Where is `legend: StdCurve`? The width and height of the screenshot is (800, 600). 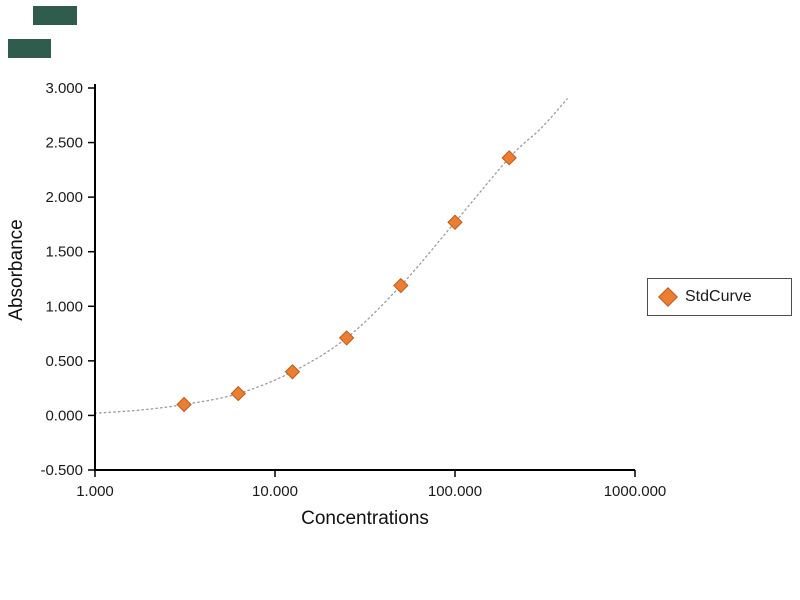 legend: StdCurve is located at coordinates (719, 297).